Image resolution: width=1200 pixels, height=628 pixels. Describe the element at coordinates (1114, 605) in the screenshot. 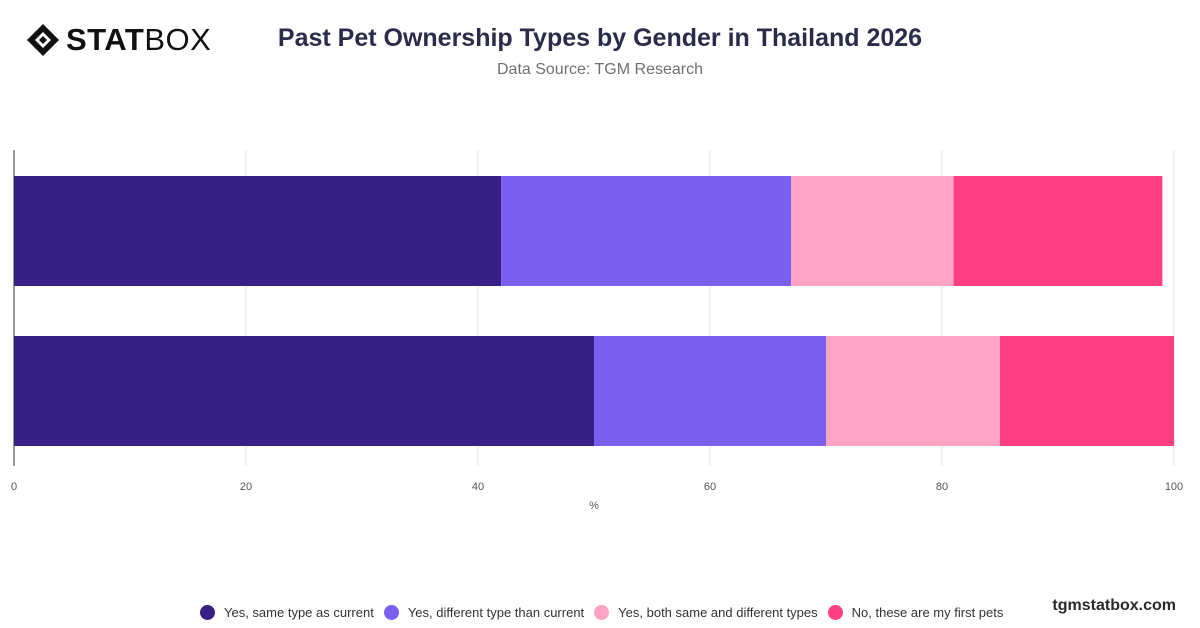

I see `watermark: tgmstatbox.com` at that location.